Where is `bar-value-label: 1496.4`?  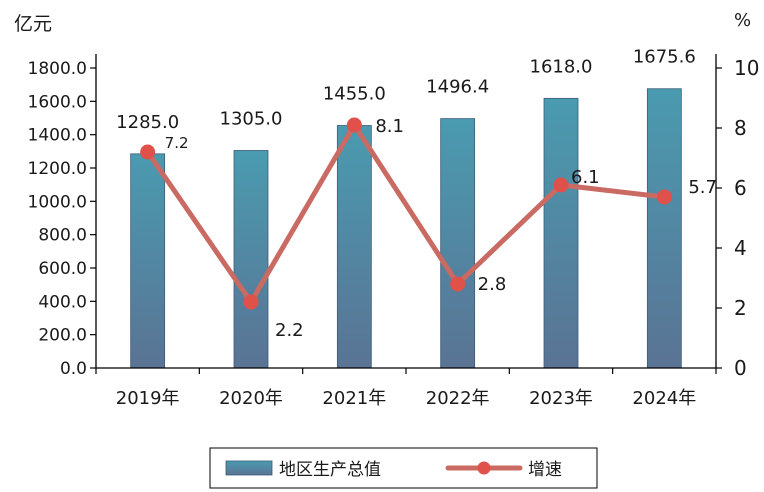 bar-value-label: 1496.4 is located at coordinates (457, 87).